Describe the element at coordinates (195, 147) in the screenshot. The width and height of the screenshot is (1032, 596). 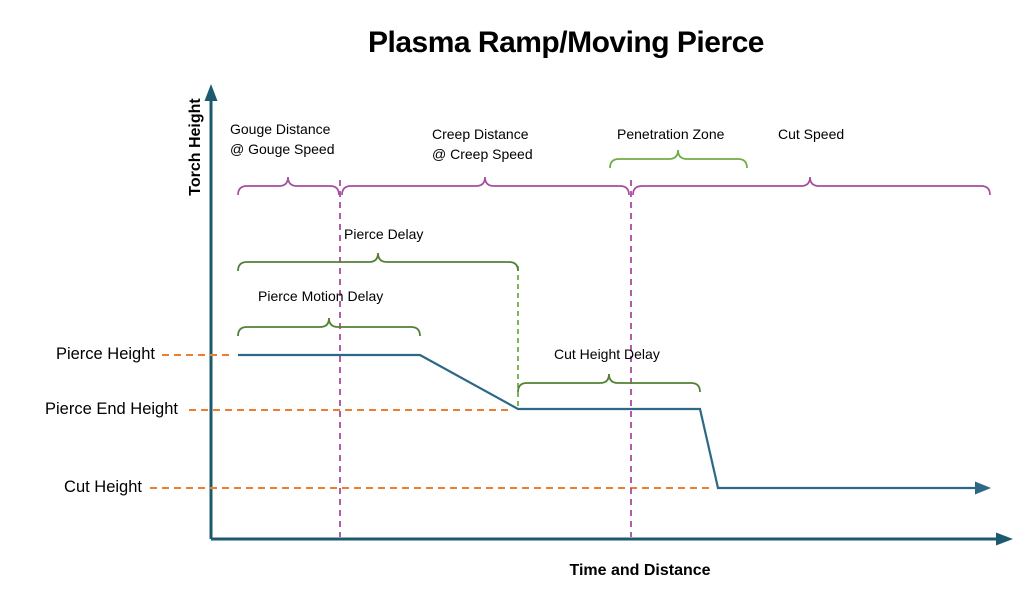
I see `y-axis-label: Torch Height` at that location.